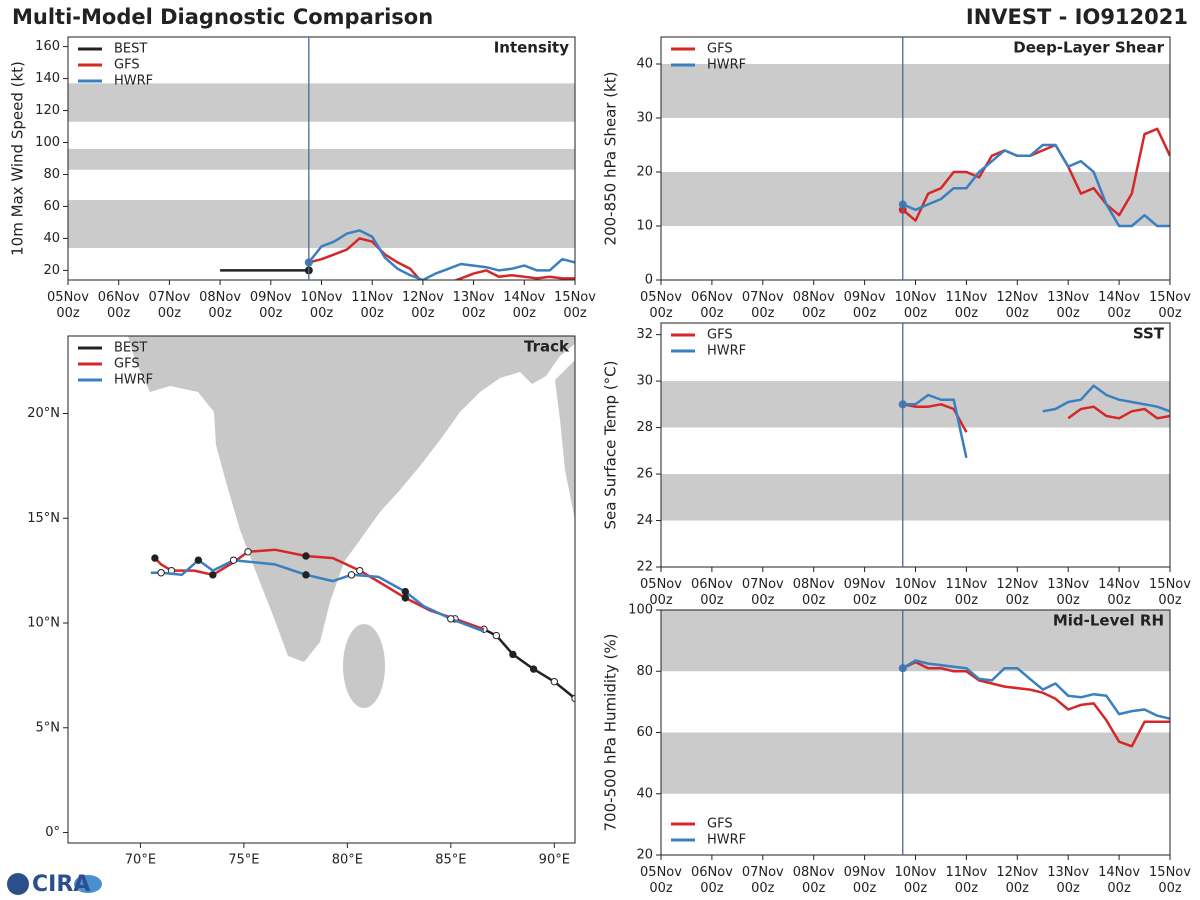 This screenshot has height=900, width=1200. I want to click on y-tick-label: 32, so click(644, 334).